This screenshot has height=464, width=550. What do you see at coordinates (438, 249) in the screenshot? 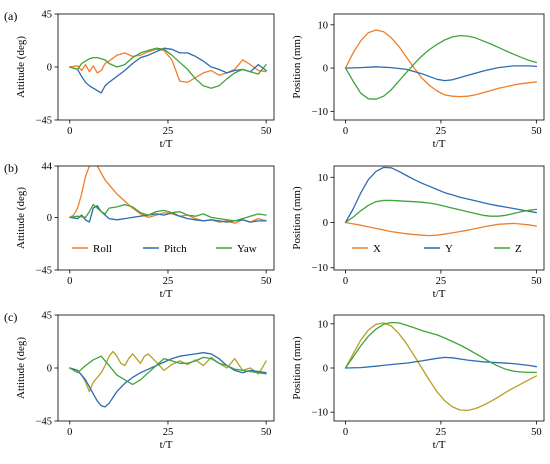
I see `legend-entry-y: Y` at bounding box center [438, 249].